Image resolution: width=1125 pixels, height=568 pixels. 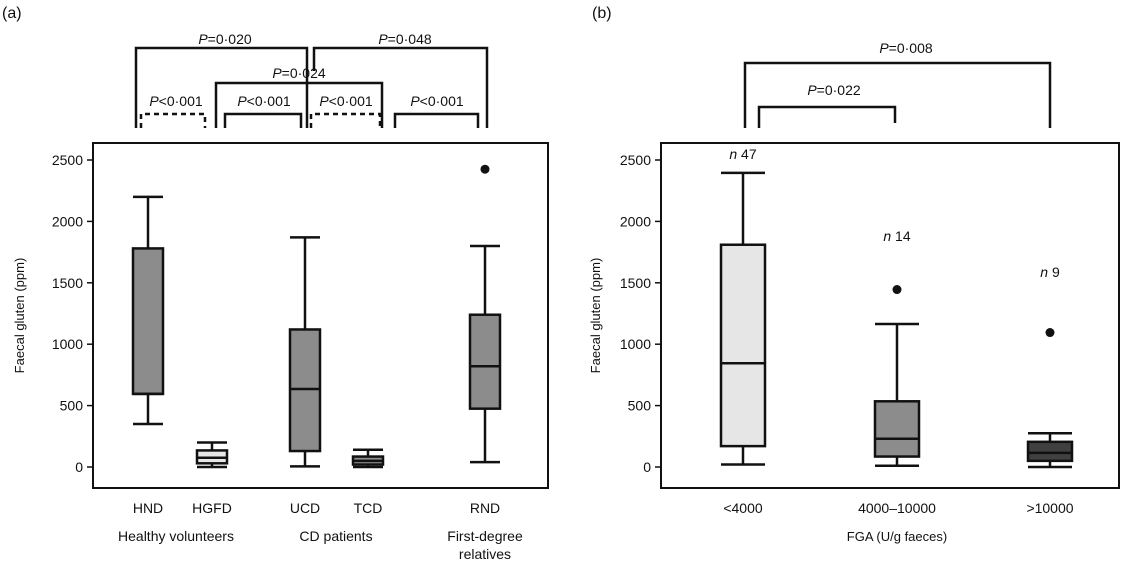 What do you see at coordinates (299, 73) in the screenshot?
I see `p-value-label: P=0·024` at bounding box center [299, 73].